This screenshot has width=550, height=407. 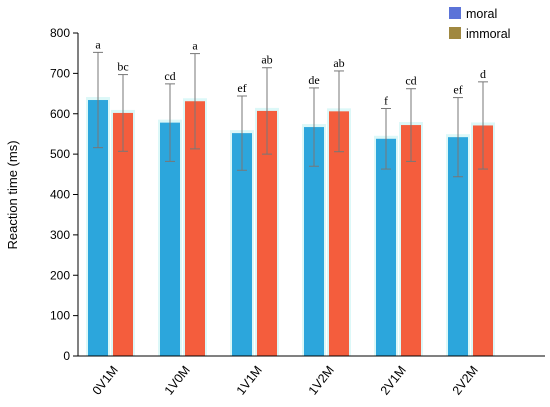 I want to click on y-tick-label: 0, so click(x=66, y=356).